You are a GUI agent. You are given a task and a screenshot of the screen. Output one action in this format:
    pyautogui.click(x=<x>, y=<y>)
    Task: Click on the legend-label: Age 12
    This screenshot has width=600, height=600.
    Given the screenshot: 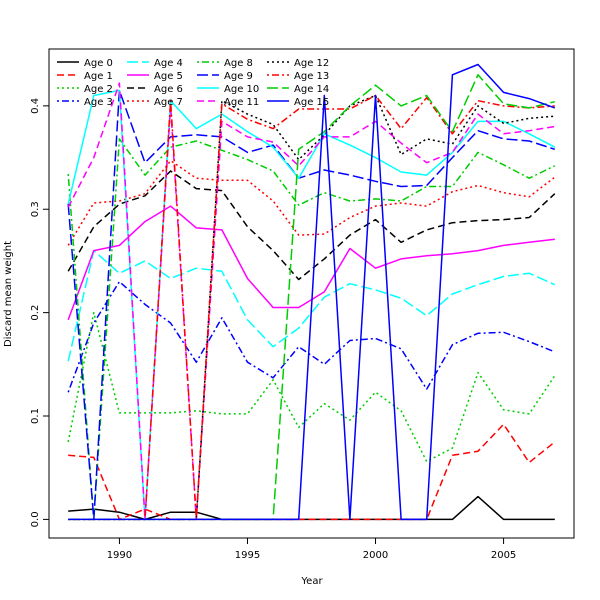 What is the action you would take?
    pyautogui.click(x=311, y=63)
    